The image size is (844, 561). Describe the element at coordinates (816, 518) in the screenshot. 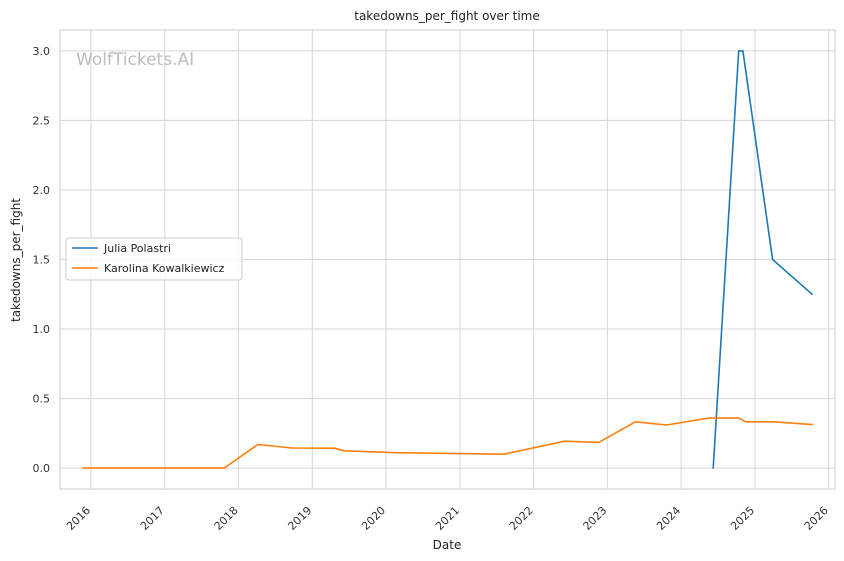

I see `x-tick-label: 2026` at that location.